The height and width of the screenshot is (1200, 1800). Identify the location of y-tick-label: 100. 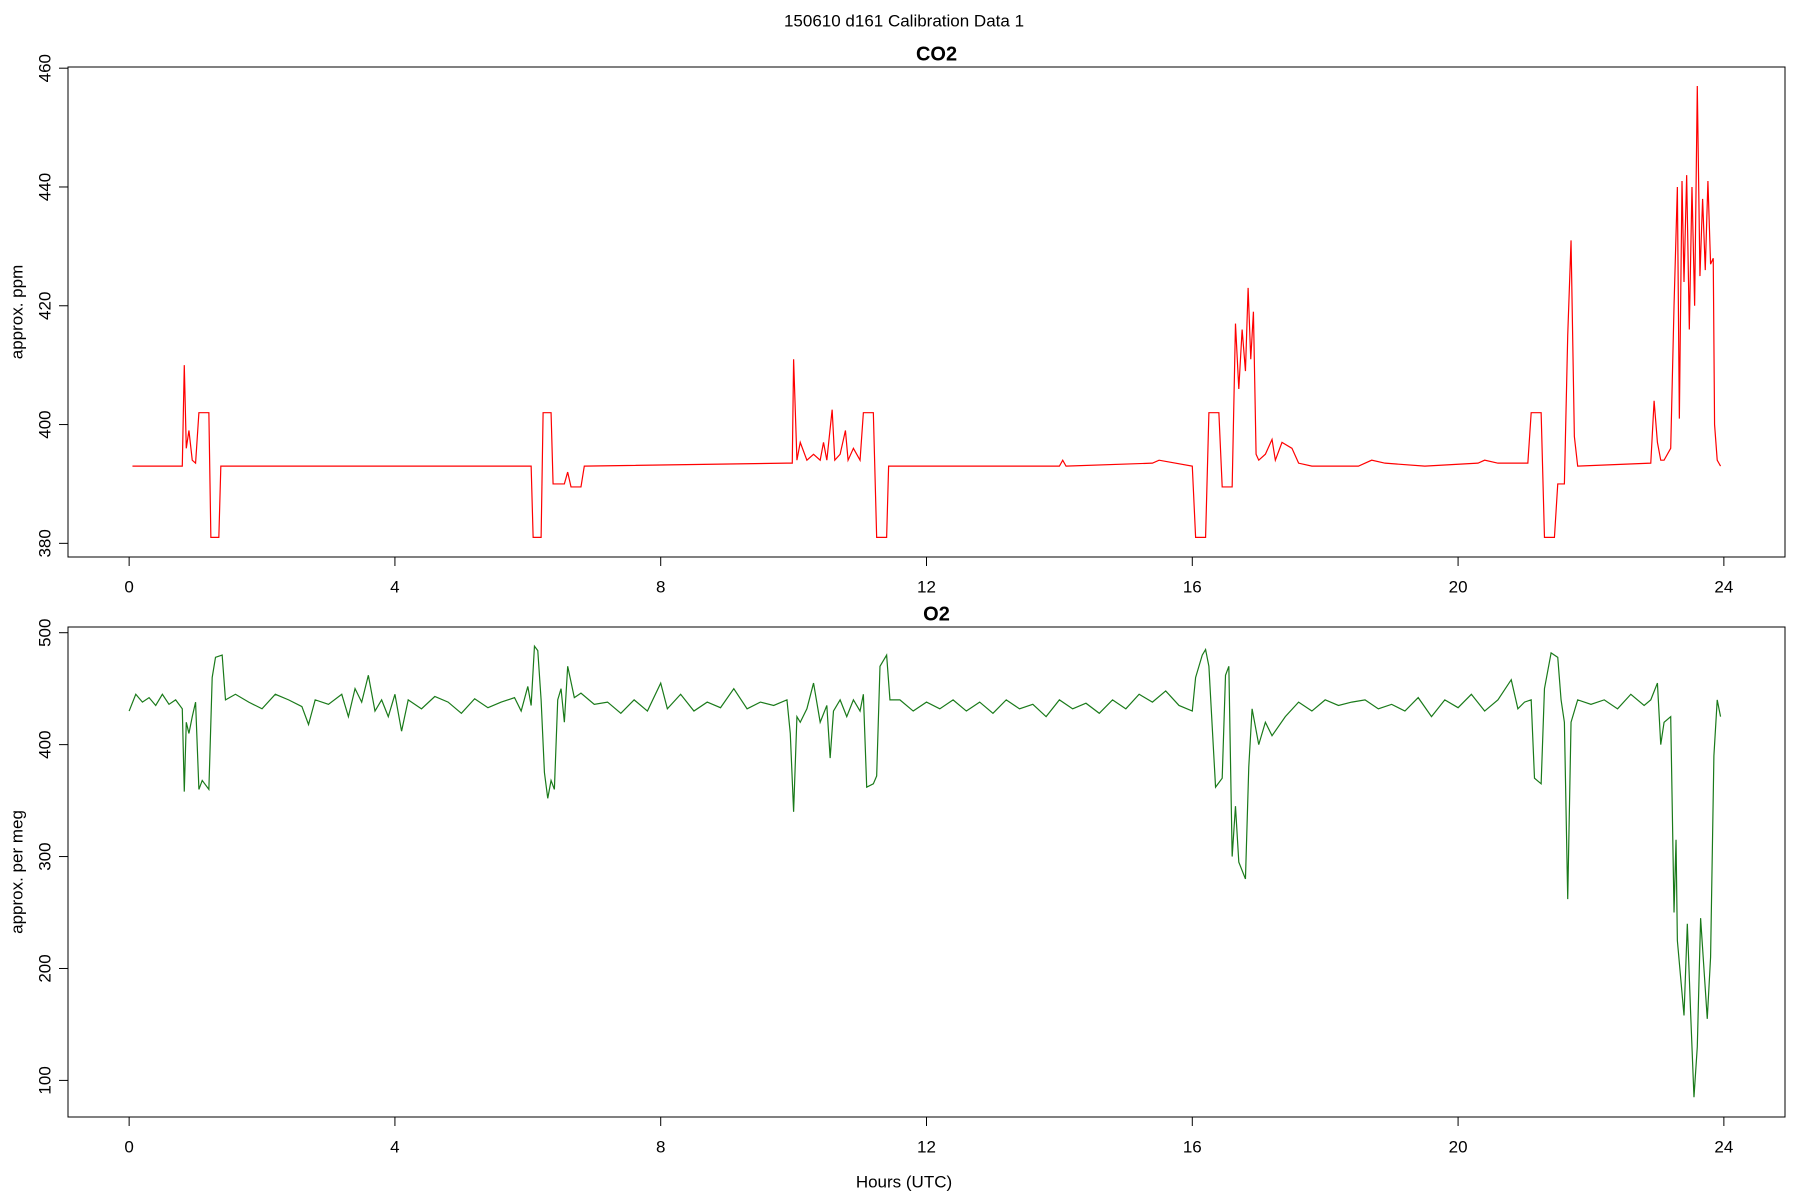
(44, 1080).